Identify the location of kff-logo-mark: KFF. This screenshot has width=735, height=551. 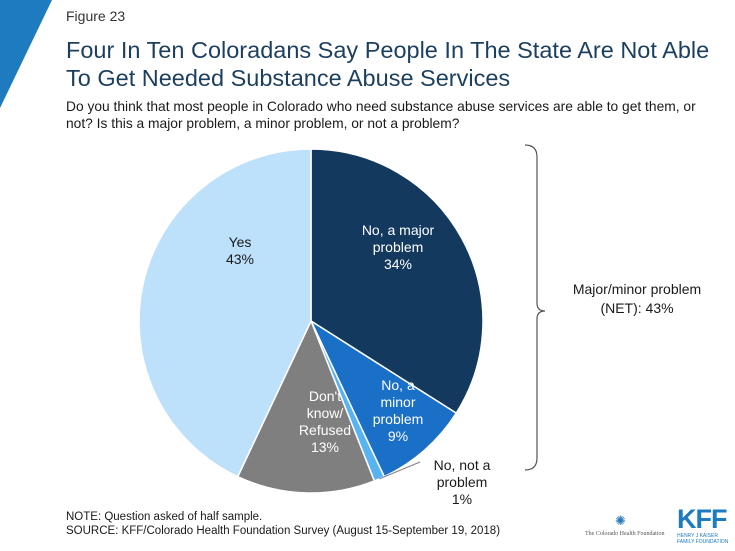
(702, 519).